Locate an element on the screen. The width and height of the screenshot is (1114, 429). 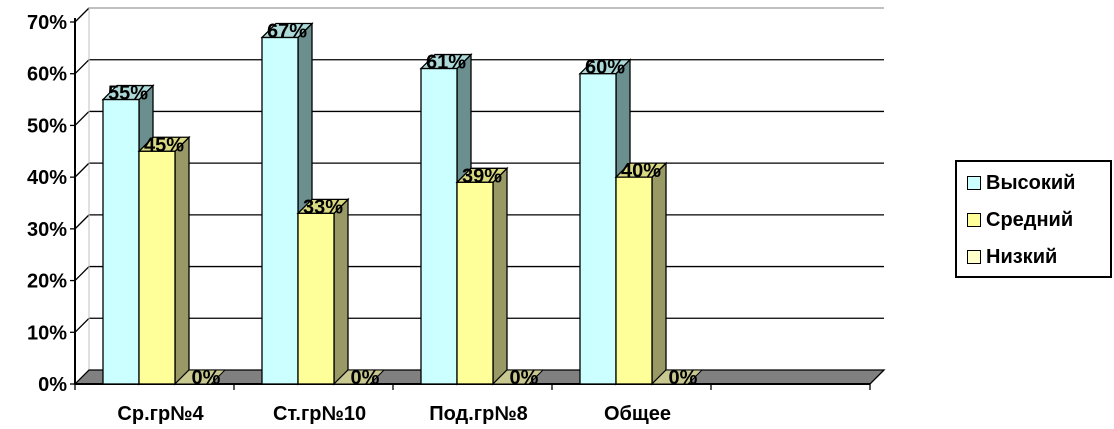
legend-label-medium: Средний is located at coordinates (1029, 220).